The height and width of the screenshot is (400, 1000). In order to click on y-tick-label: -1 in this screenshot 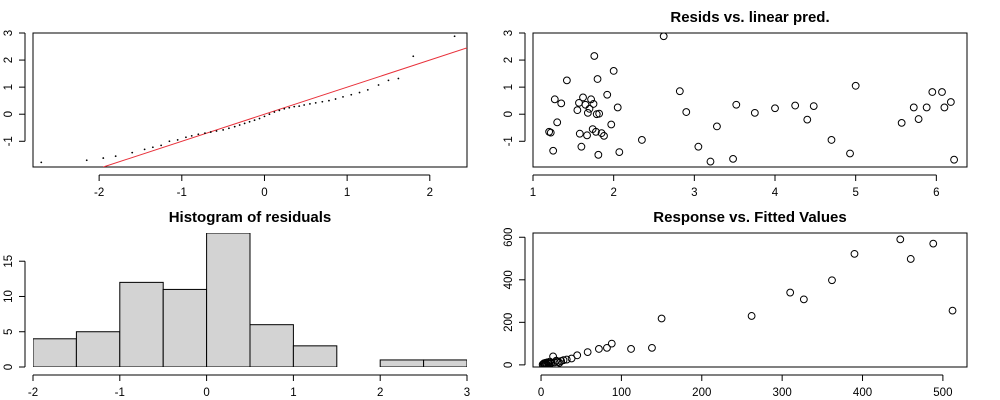, I will do `click(509, 141)`.